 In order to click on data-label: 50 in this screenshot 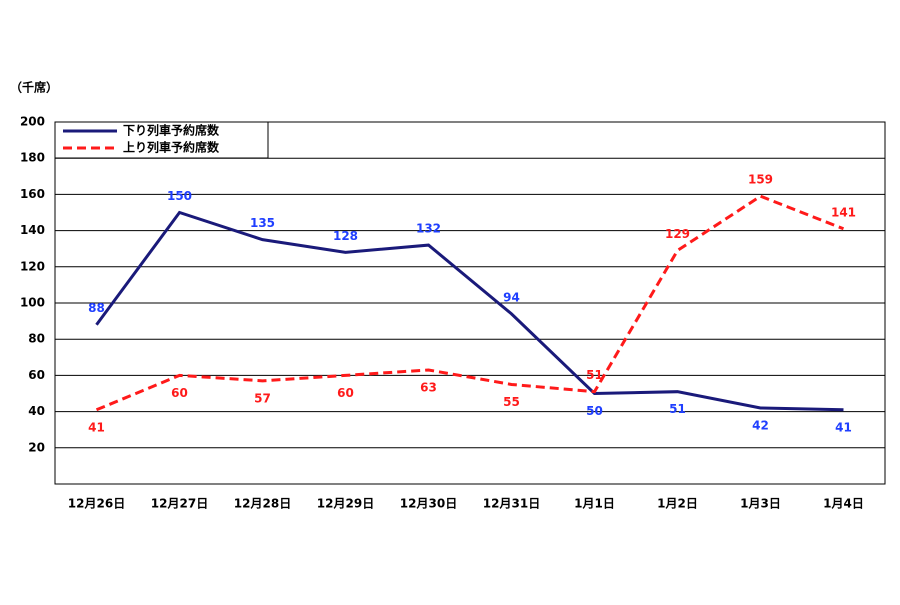, I will do `click(594, 411)`.